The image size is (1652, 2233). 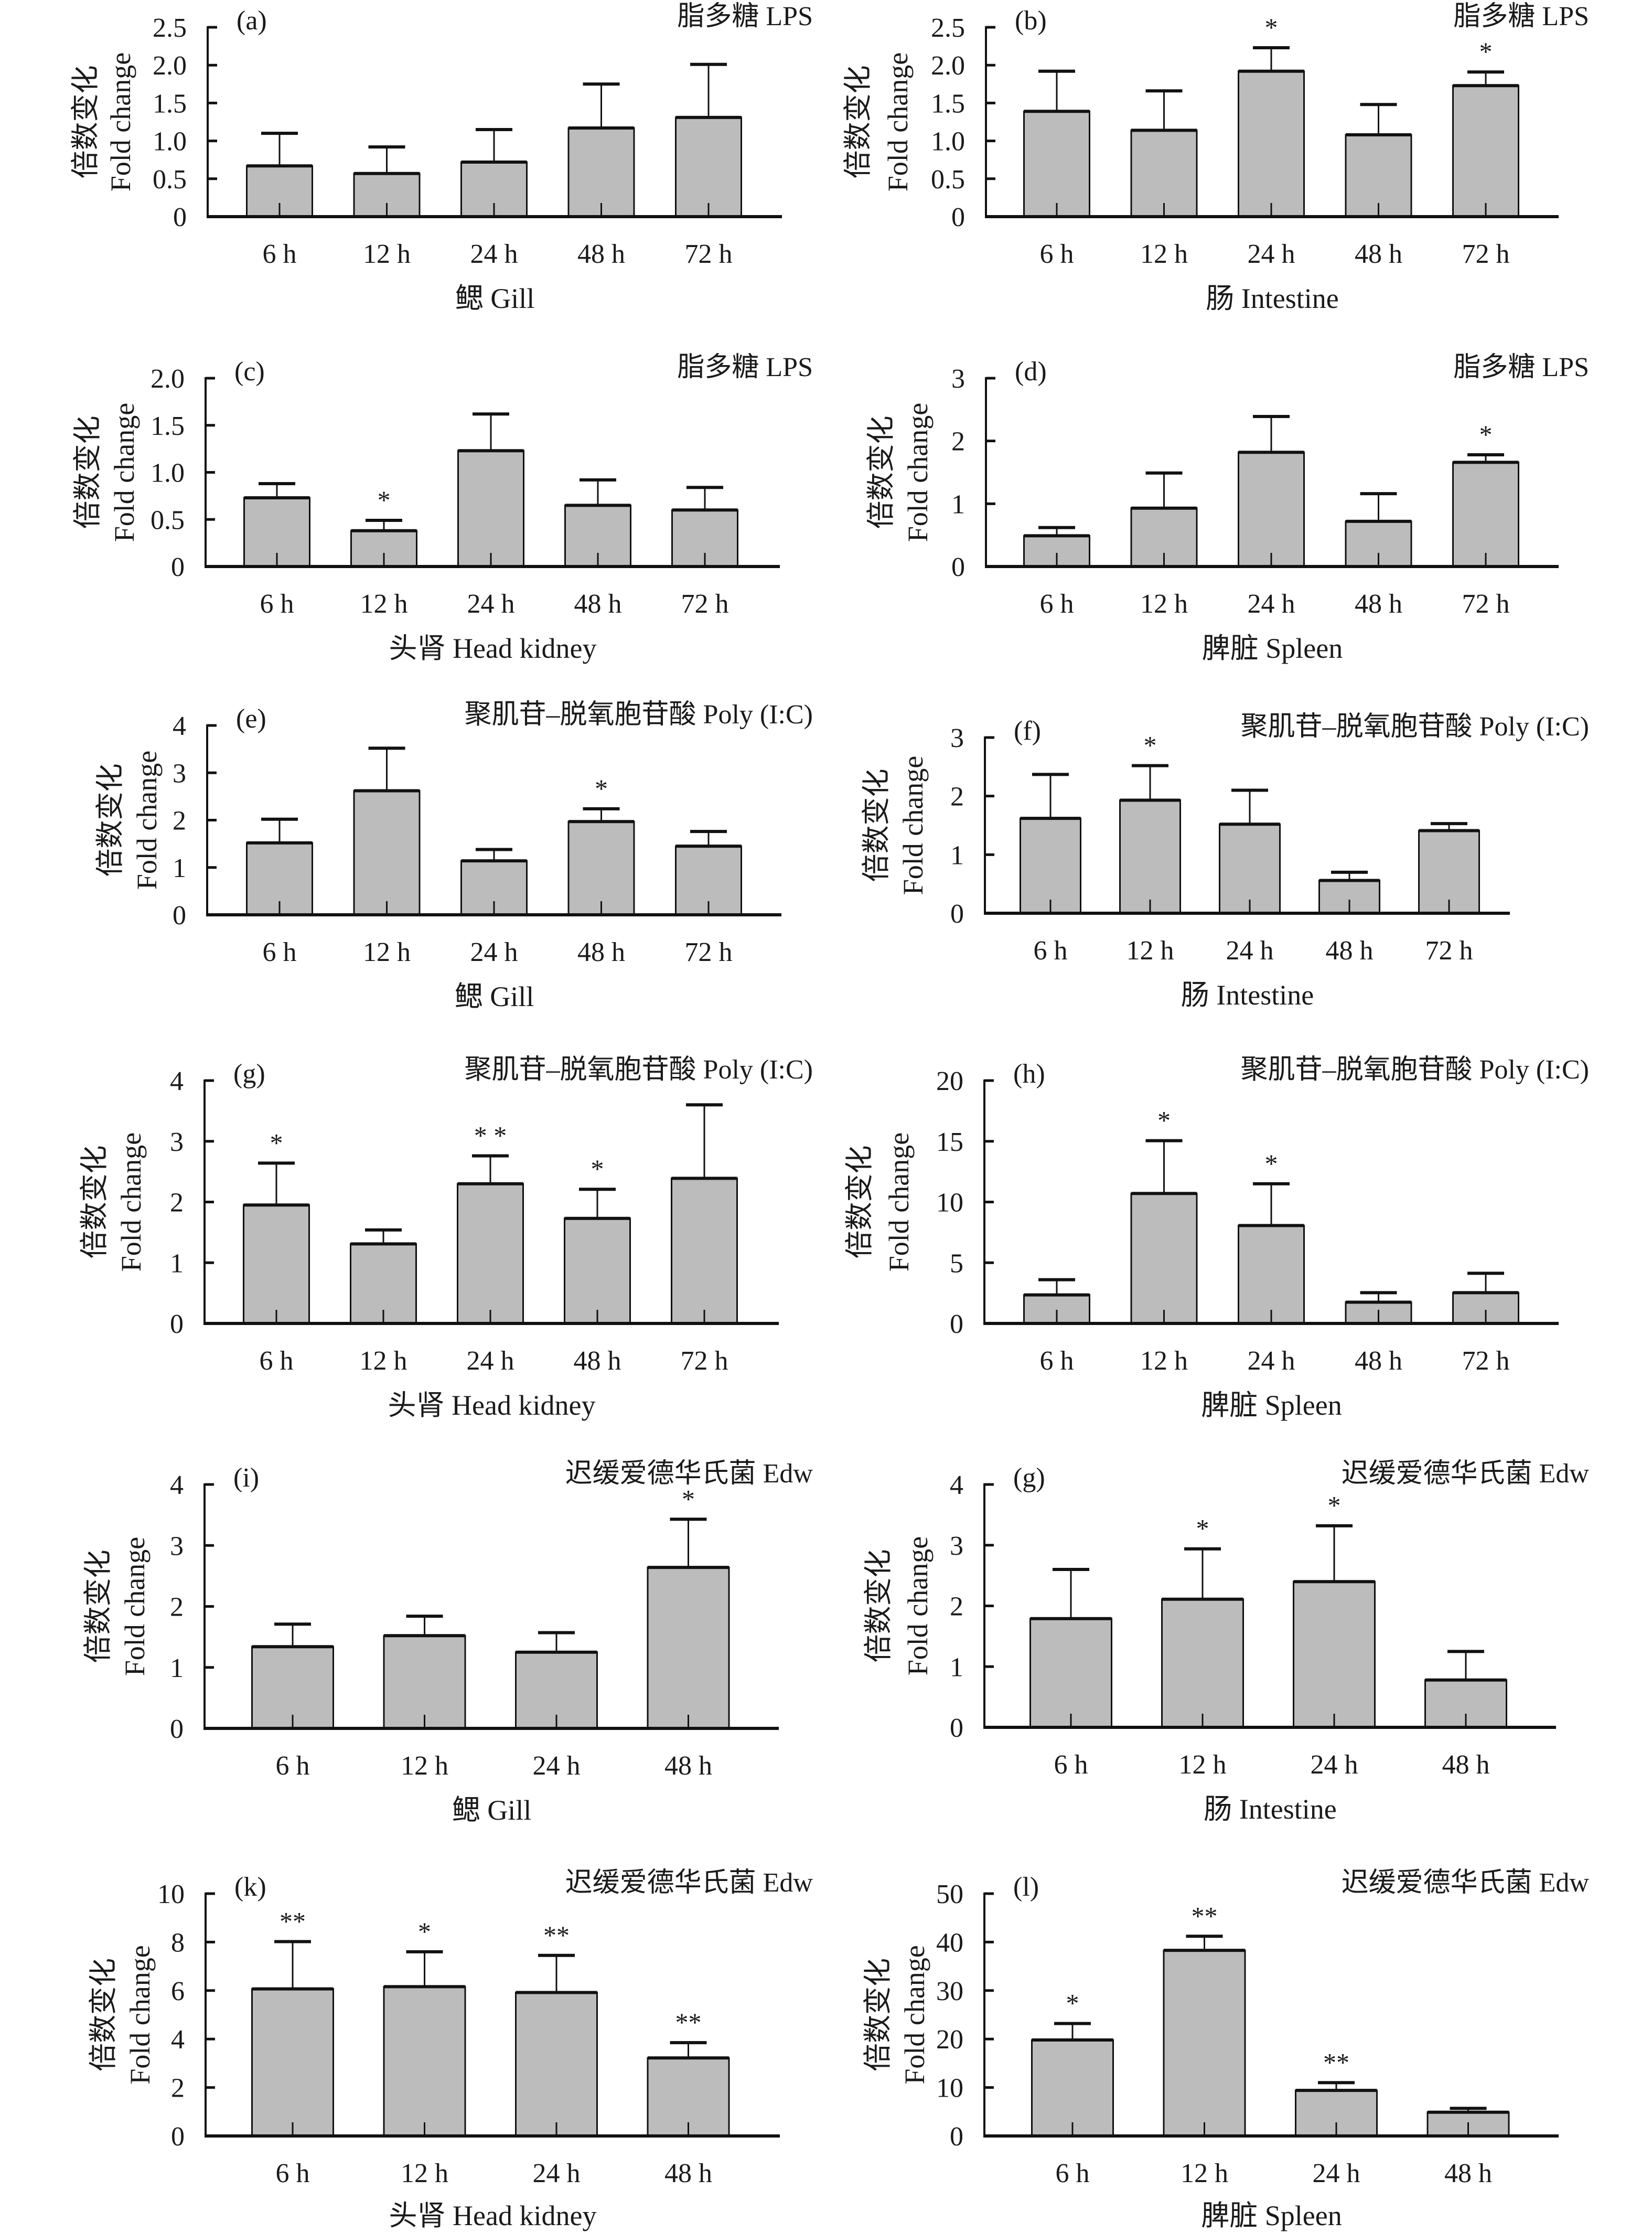 I want to click on significance-marker: **, so click(x=1336, y=2062).